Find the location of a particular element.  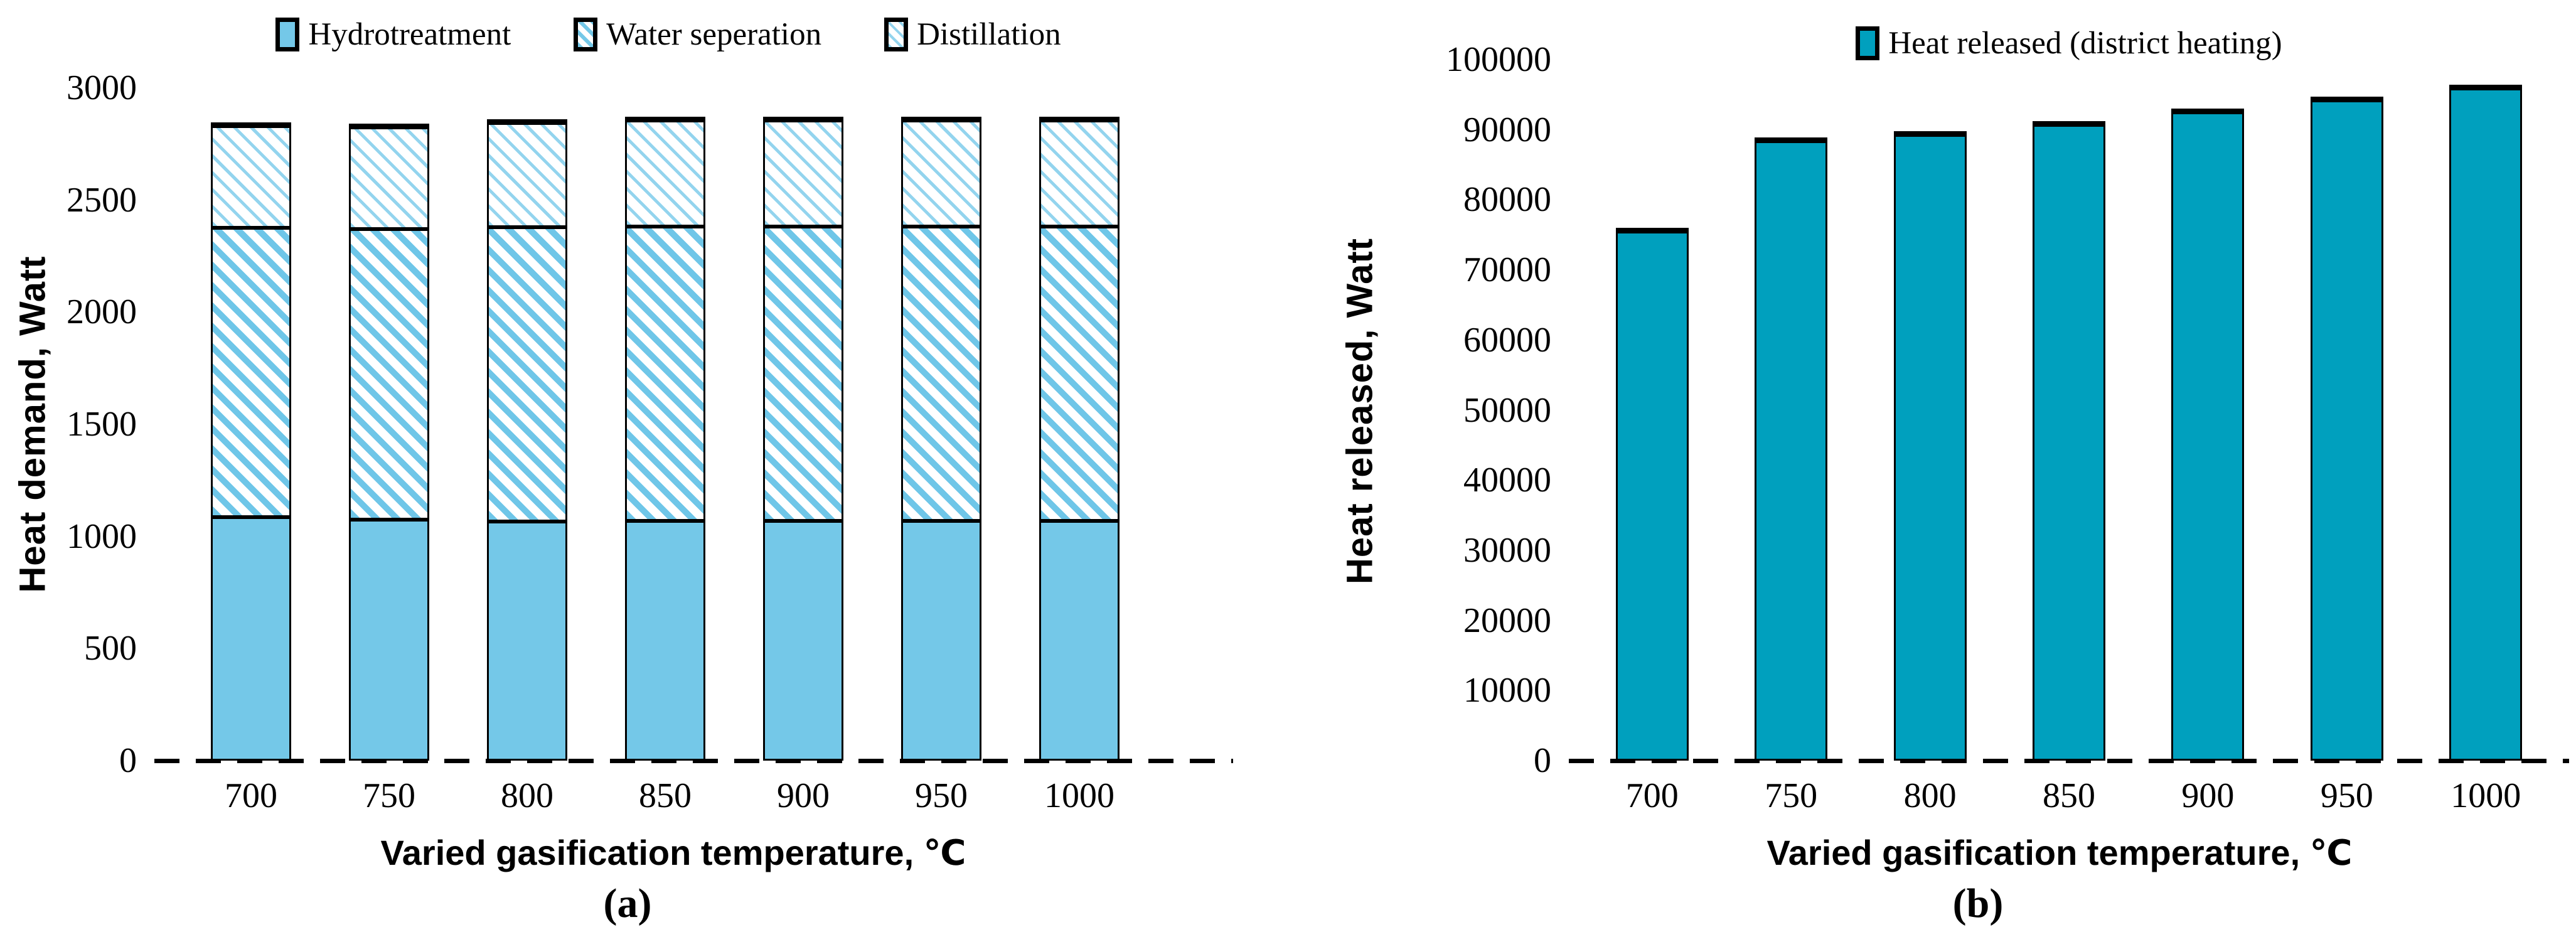

x-axis-title-b: Varied gasification temperature, ℃ is located at coordinates (2059, 853).